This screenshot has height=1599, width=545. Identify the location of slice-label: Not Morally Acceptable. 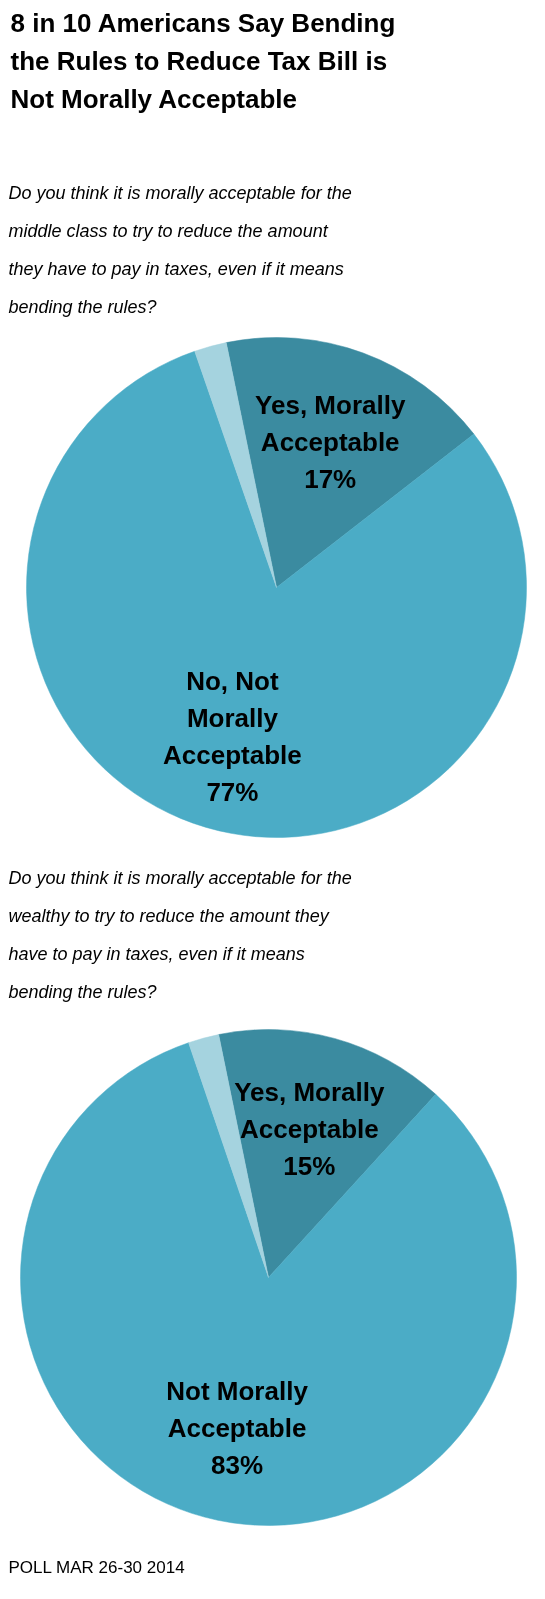
(237, 1410).